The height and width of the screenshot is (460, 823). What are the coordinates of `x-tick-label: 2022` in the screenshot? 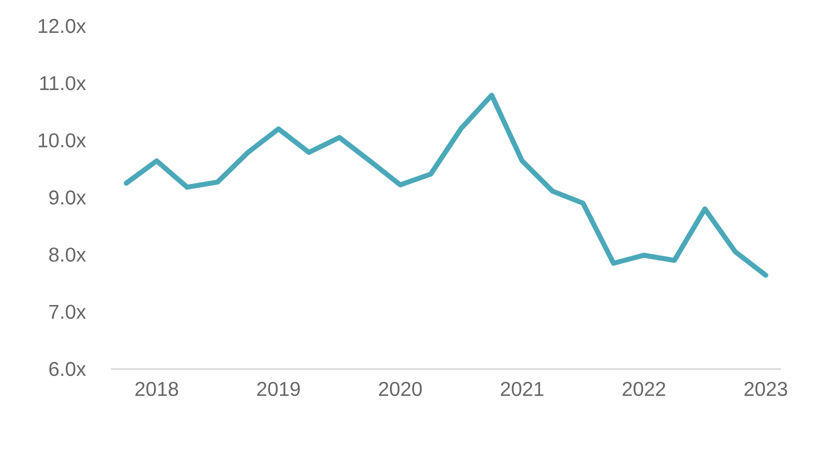 It's located at (644, 389).